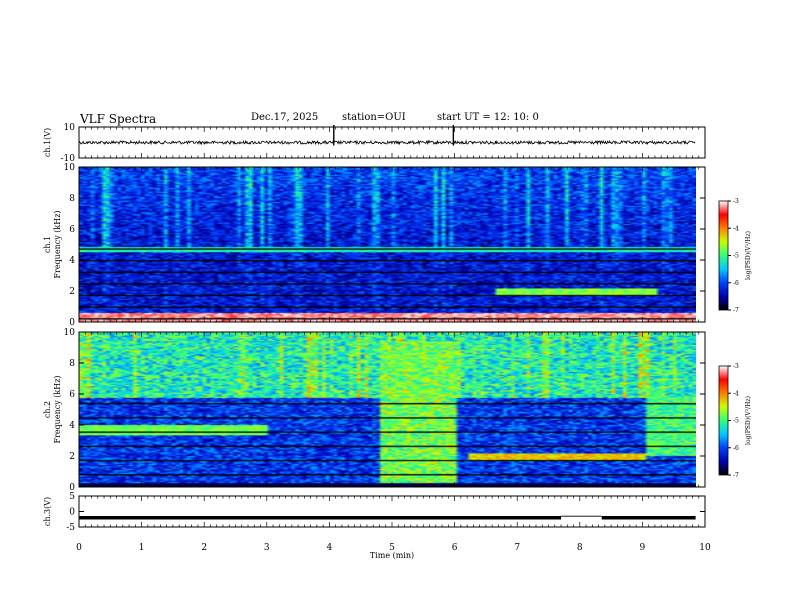 The height and width of the screenshot is (612, 792). What do you see at coordinates (736, 366) in the screenshot?
I see `ch2-spectrogram-colorbar-tick-label: -3` at bounding box center [736, 366].